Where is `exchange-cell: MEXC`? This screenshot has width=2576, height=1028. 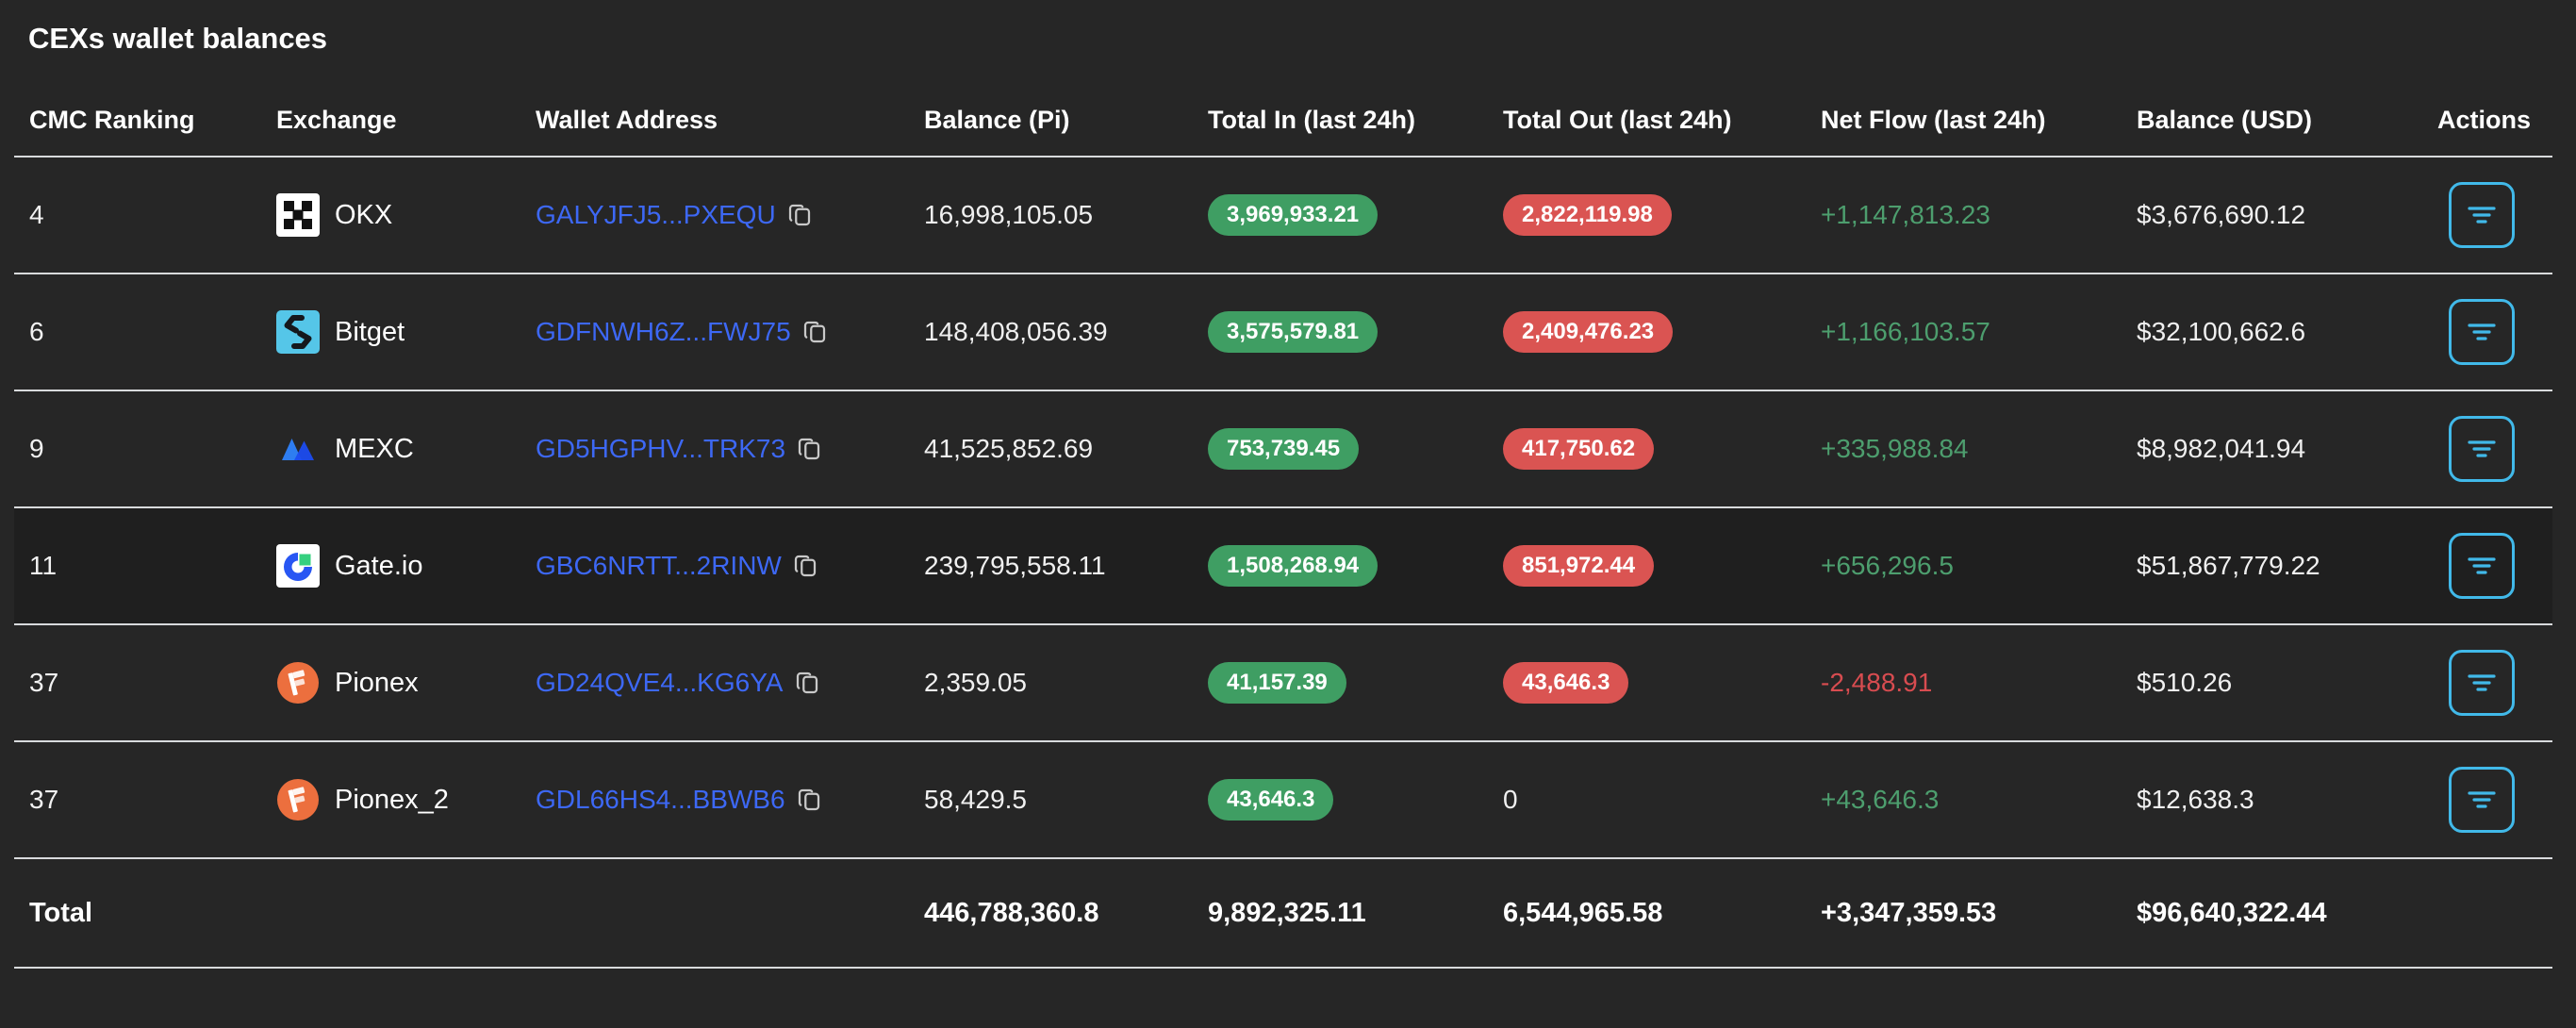 exchange-cell: MEXC is located at coordinates (390, 449).